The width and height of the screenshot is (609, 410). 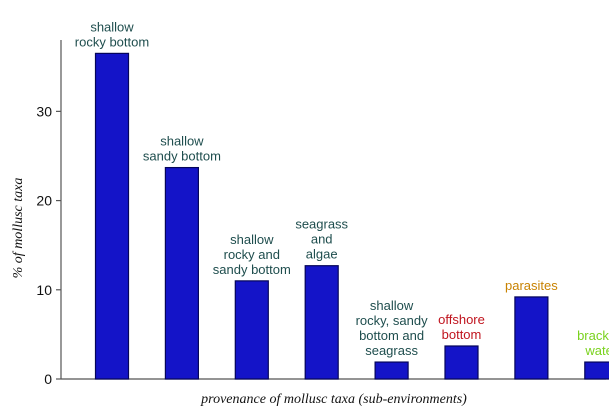 I want to click on y-tick-label: 30, so click(x=44, y=111).